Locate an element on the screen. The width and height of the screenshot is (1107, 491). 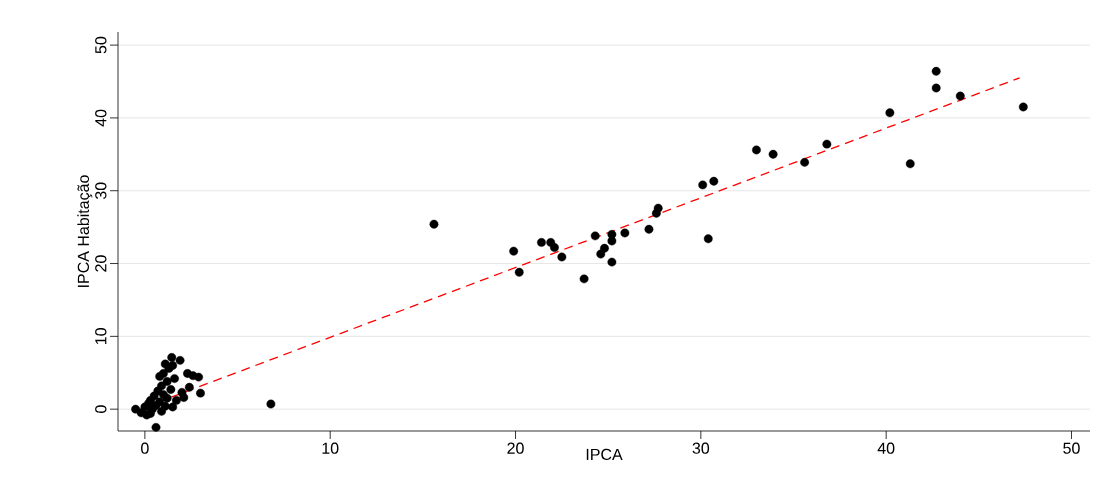
x-tick-label: 50 is located at coordinates (1071, 448).